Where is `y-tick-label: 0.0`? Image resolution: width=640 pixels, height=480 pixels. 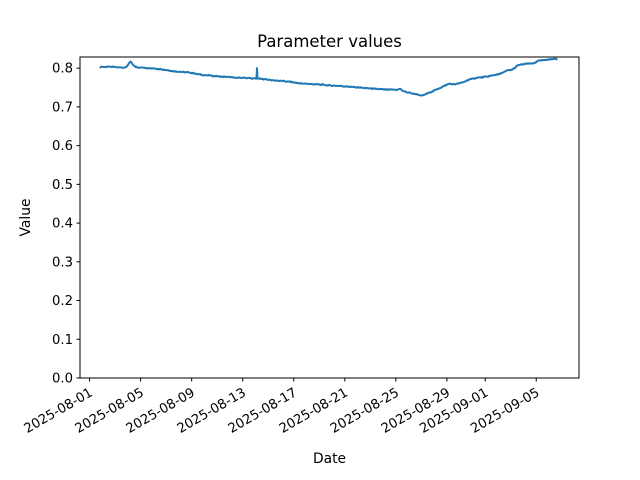
y-tick-label: 0.0 is located at coordinates (62, 379).